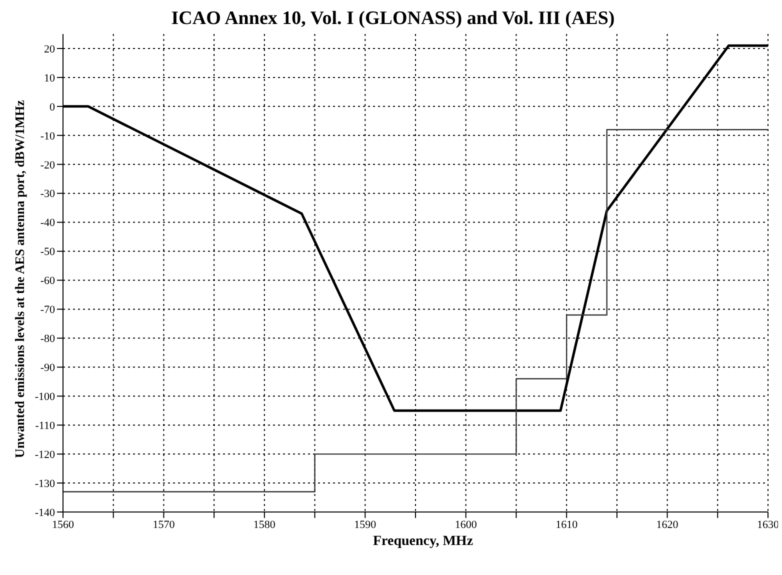  What do you see at coordinates (48, 136) in the screenshot?
I see `y-tick-label: -10` at bounding box center [48, 136].